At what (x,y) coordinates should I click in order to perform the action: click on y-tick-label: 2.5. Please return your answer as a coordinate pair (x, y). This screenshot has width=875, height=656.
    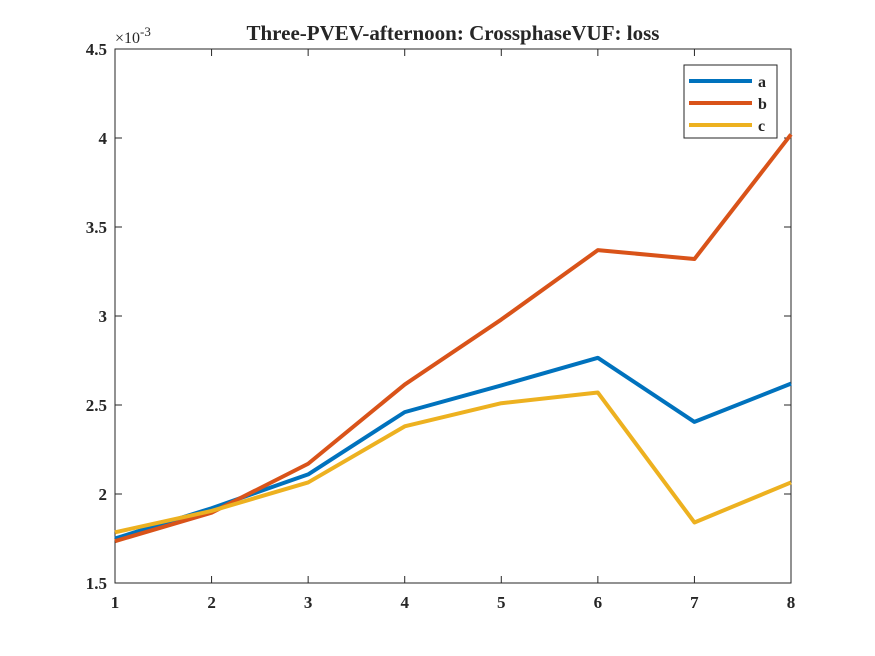
    Looking at the image, I should click on (96, 405).